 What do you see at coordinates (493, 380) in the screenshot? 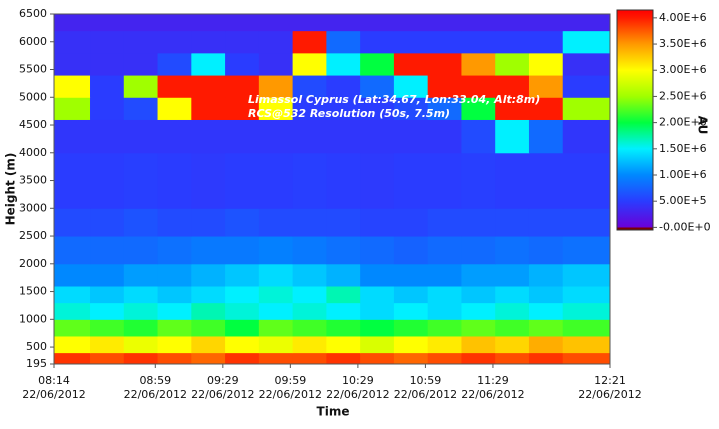
I see `x-tick-label: 11:29` at bounding box center [493, 380].